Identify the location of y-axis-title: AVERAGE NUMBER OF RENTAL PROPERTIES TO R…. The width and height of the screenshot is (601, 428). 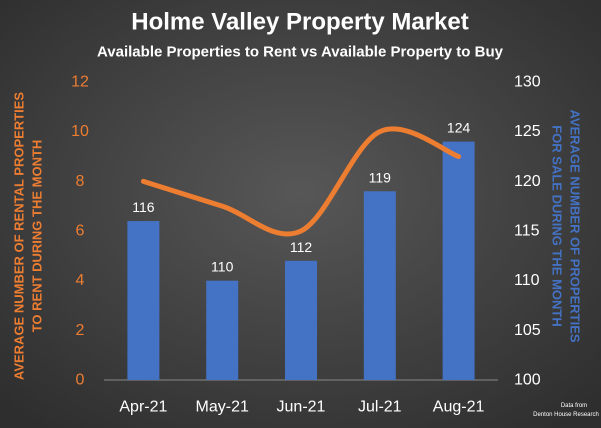
(28, 236).